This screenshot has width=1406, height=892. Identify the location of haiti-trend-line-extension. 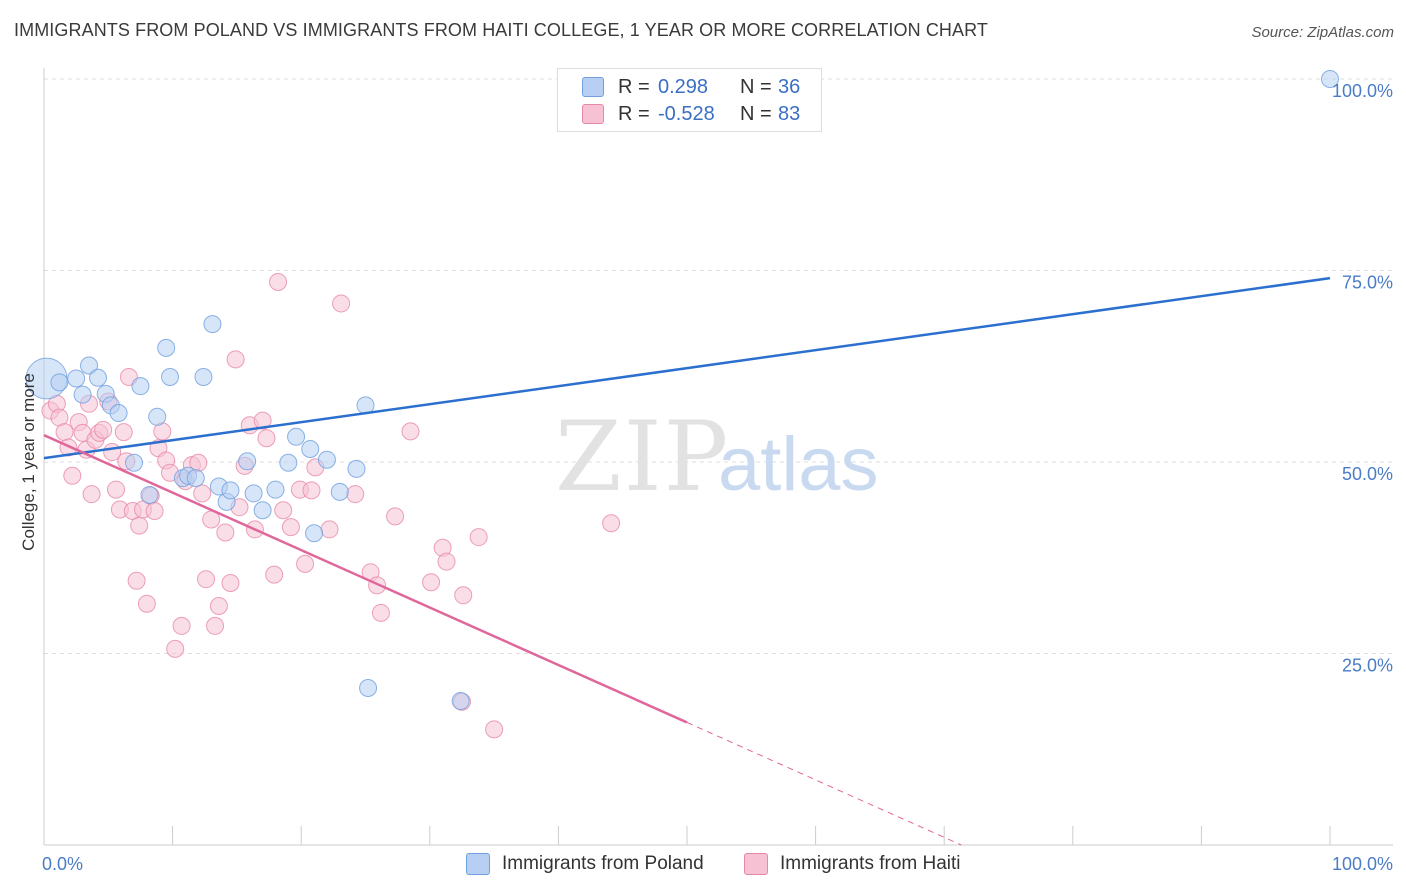
(824, 783).